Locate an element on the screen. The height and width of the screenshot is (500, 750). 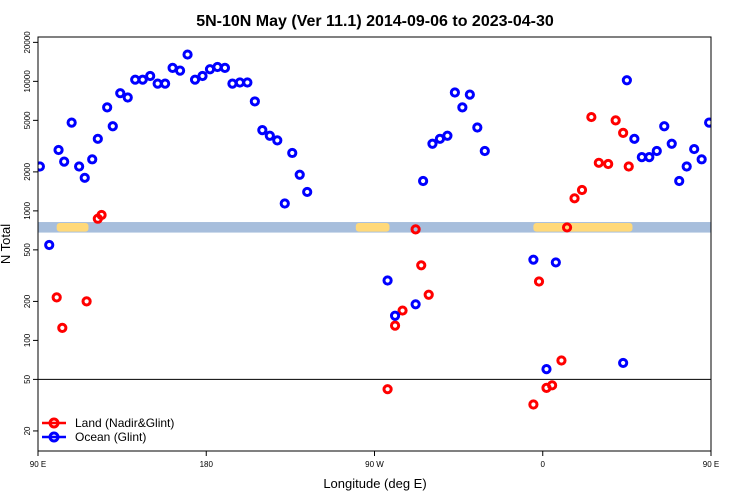
y-tick-label: 5000 is located at coordinates (27, 120).